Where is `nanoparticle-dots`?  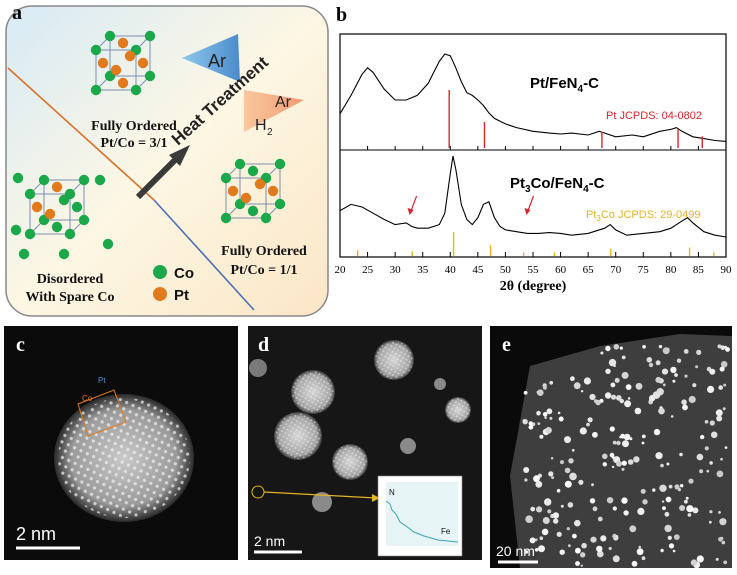
nanoparticle-dots is located at coordinates (626, 456).